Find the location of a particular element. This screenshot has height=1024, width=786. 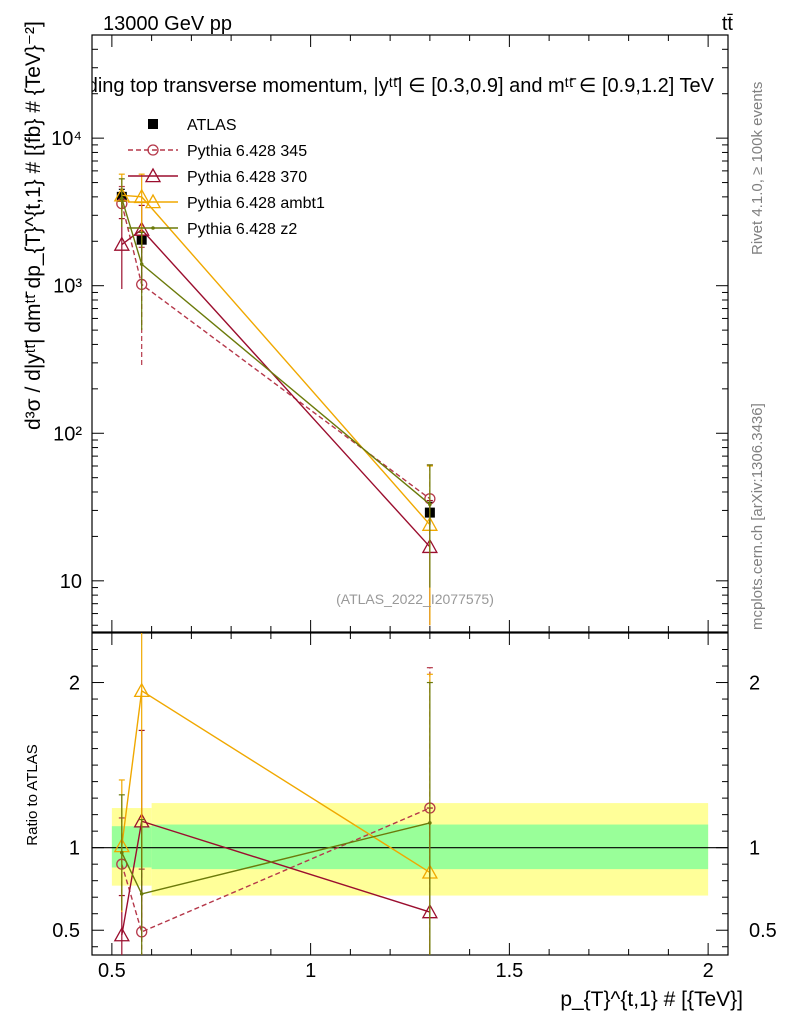

ratio-y-tick-label: 1 is located at coordinates (74, 849).